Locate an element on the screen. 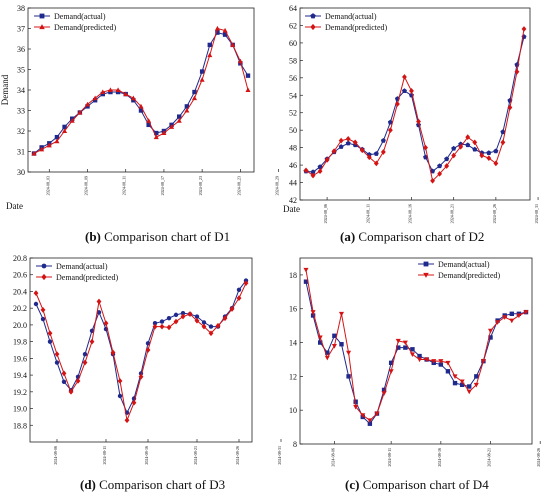 This screenshot has width=550, height=496. xtick-label-d4: 2024-08-26 is located at coordinates (538, 457).